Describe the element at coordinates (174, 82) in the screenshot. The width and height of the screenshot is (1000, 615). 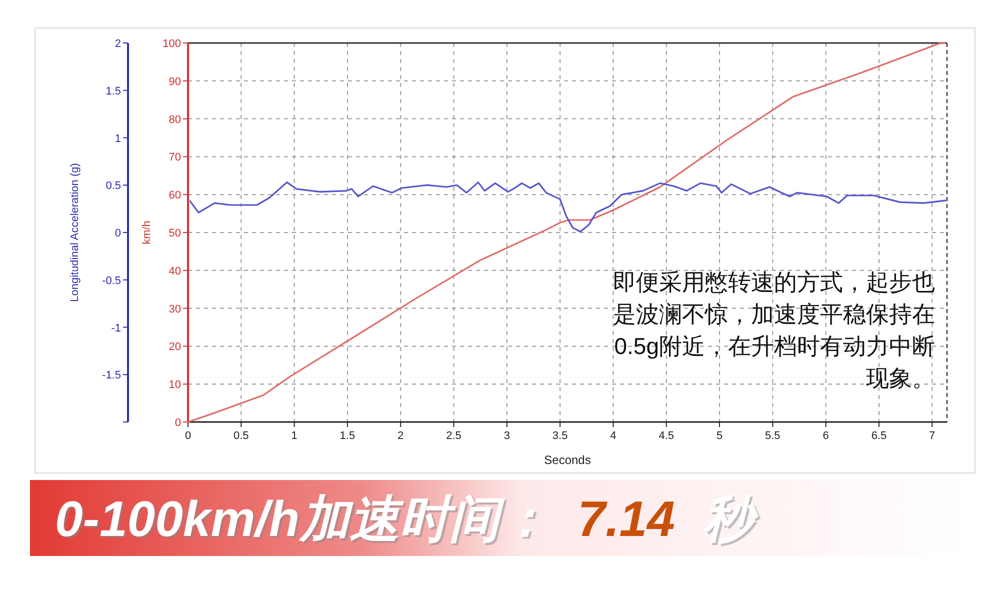
I see `y-tick-label: 90` at that location.